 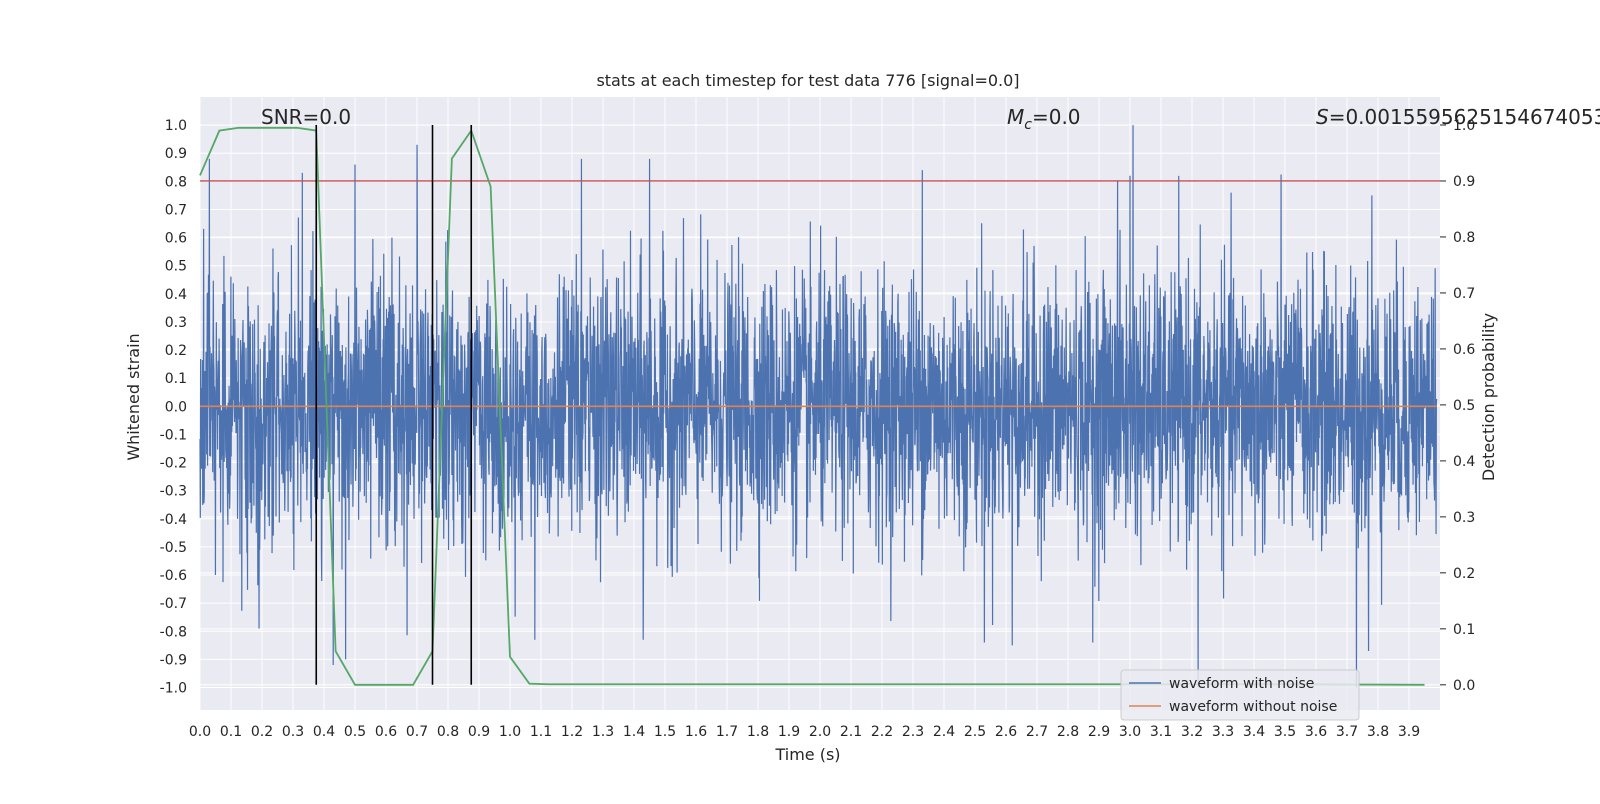 I want to click on x-tick-label: 3.8, so click(x=1378, y=732).